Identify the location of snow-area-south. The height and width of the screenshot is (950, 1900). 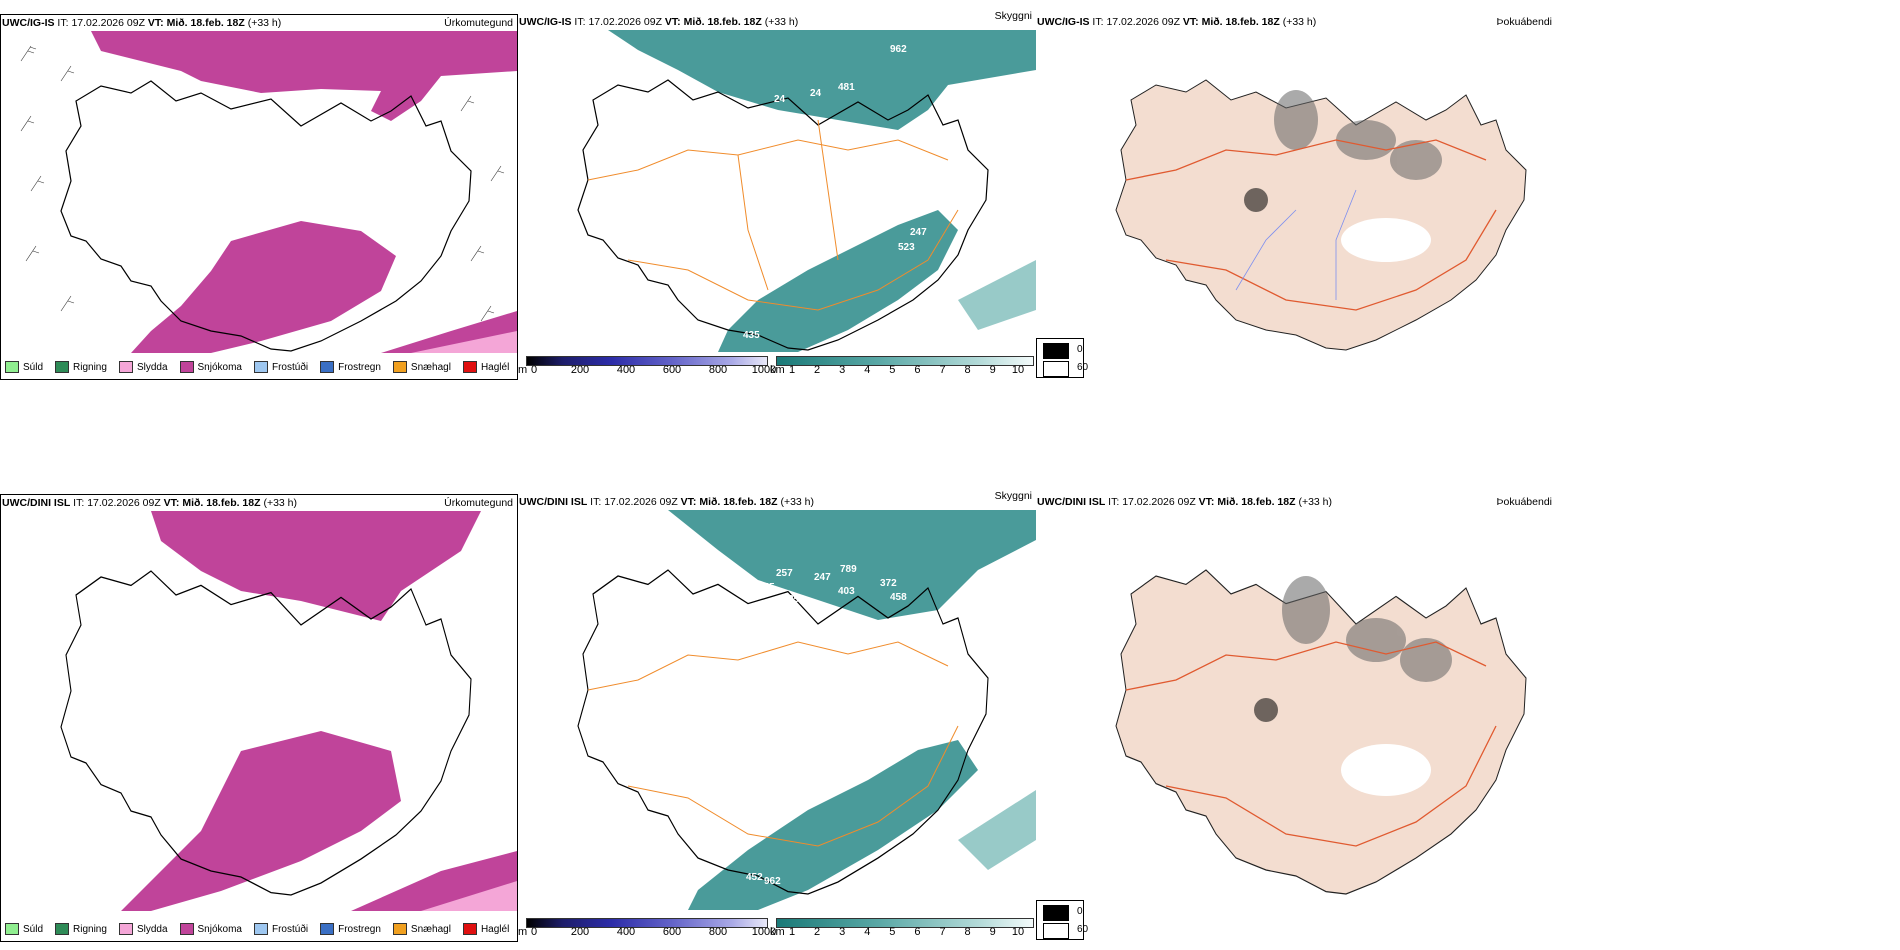
(261, 821).